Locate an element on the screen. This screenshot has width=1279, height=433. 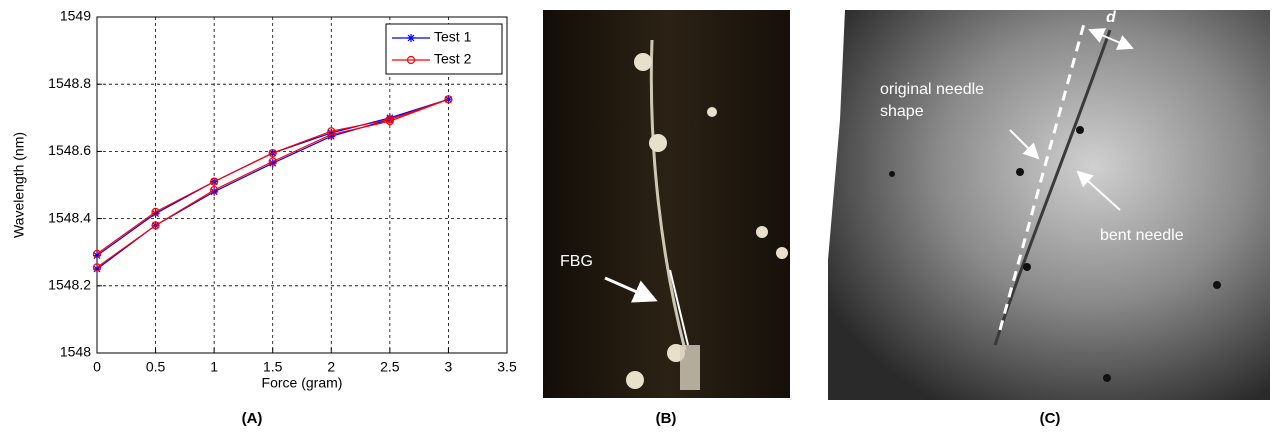
y-tick-label: 1548.4 is located at coordinates (69, 217).